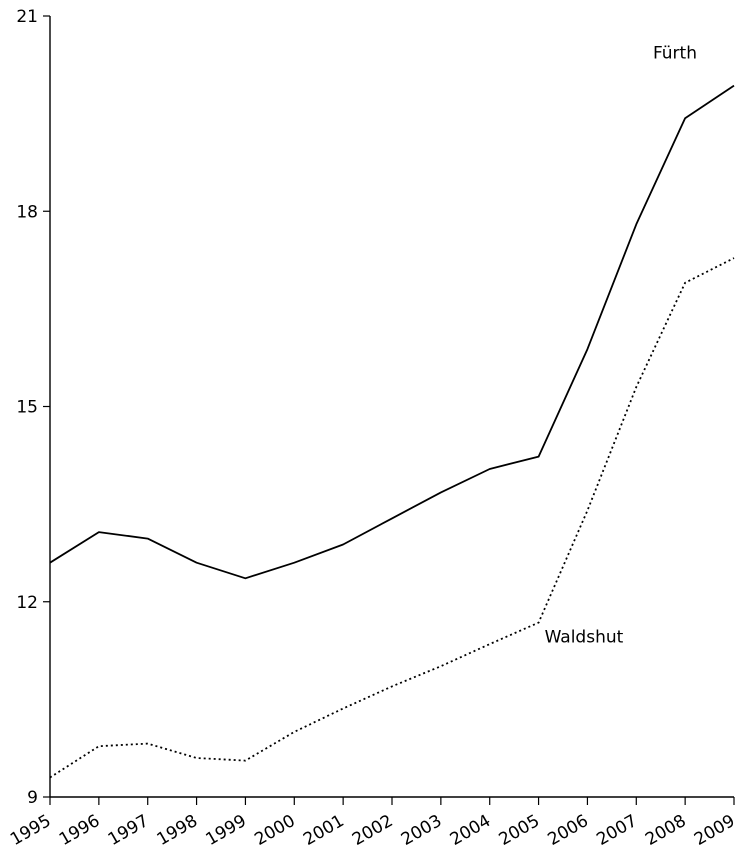 This screenshot has width=742, height=855. What do you see at coordinates (27, 212) in the screenshot?
I see `y-tick-label: 18` at bounding box center [27, 212].